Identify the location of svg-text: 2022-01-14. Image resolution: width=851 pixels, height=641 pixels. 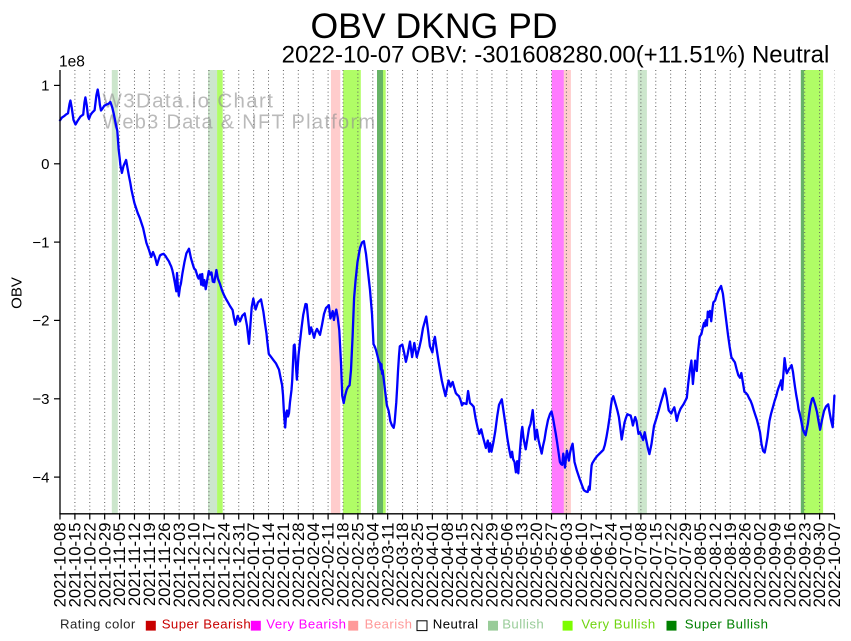
(268, 565).